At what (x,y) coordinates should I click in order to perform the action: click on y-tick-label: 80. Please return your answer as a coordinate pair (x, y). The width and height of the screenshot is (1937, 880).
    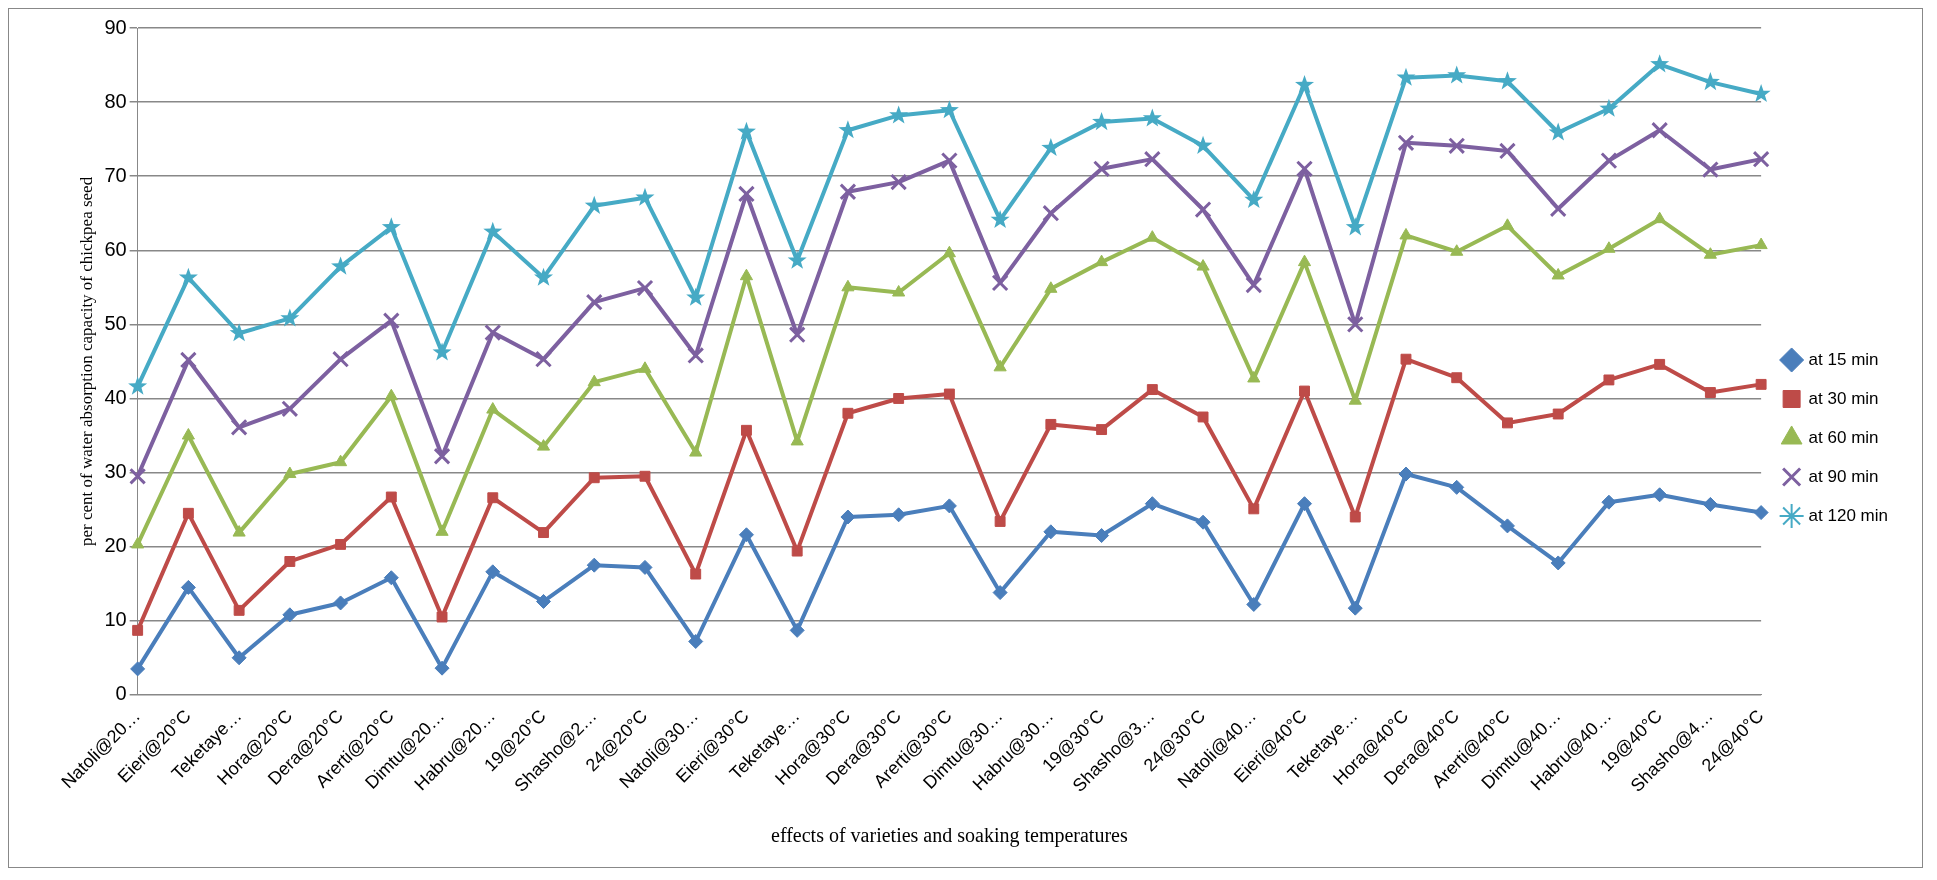
    Looking at the image, I should click on (115, 100).